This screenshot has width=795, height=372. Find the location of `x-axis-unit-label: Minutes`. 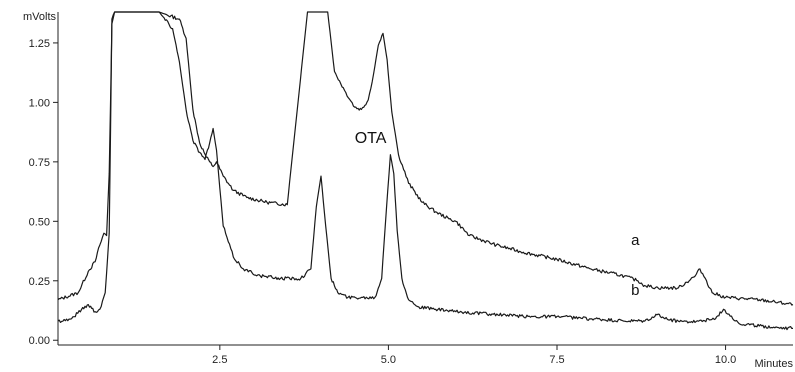

x-axis-unit-label: Minutes is located at coordinates (773, 364).